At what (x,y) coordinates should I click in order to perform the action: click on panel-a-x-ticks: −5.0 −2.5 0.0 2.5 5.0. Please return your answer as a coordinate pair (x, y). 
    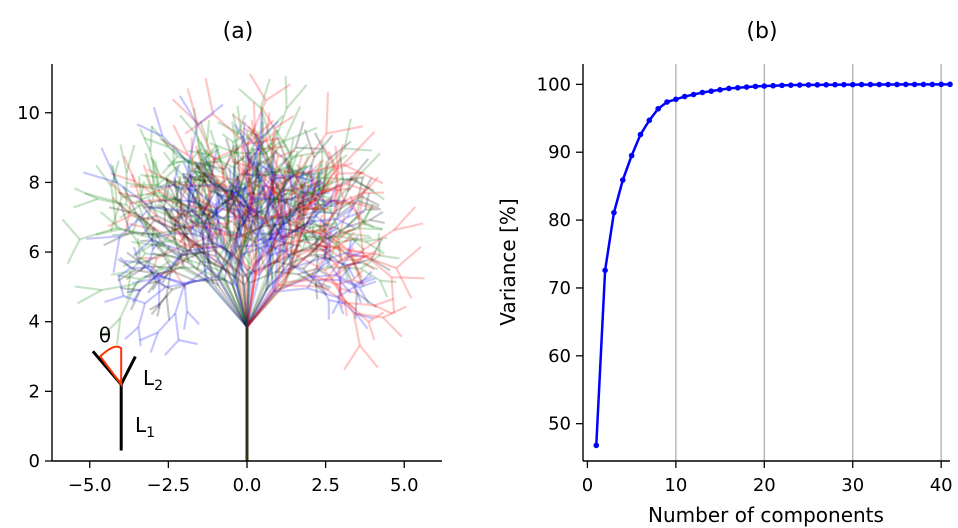
    Looking at the image, I should click on (243, 478).